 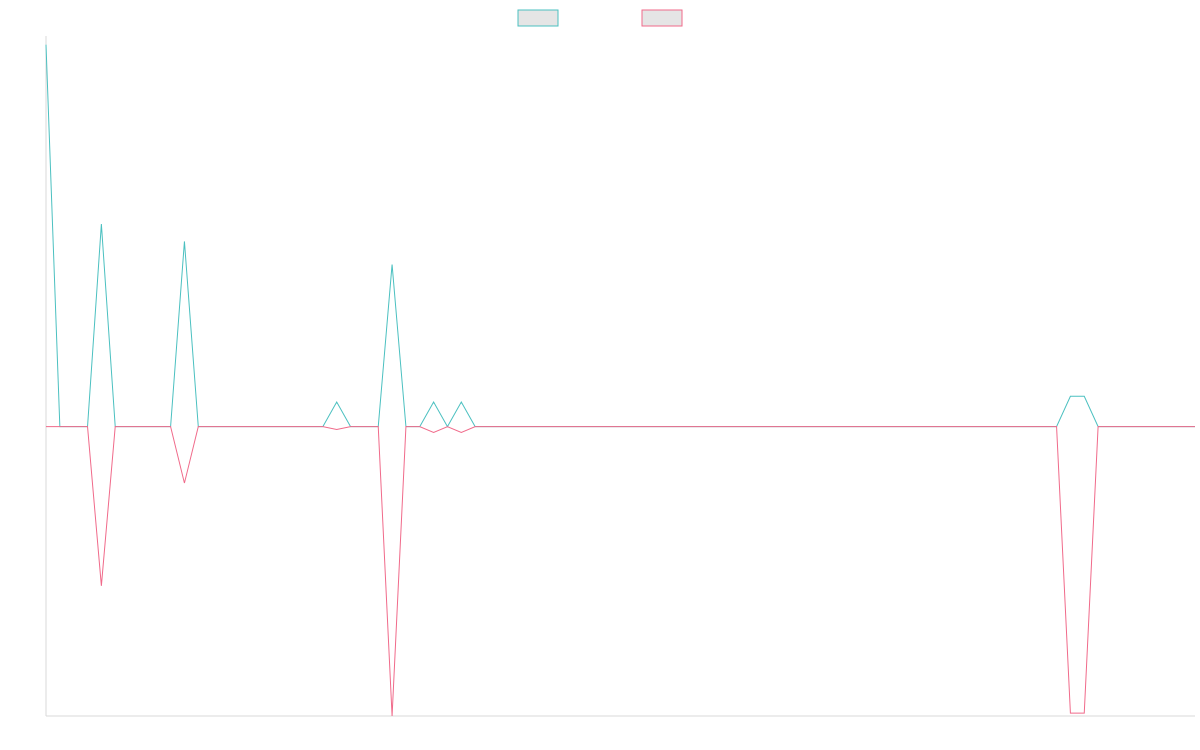 What do you see at coordinates (600, 18) in the screenshot?
I see `legend` at bounding box center [600, 18].